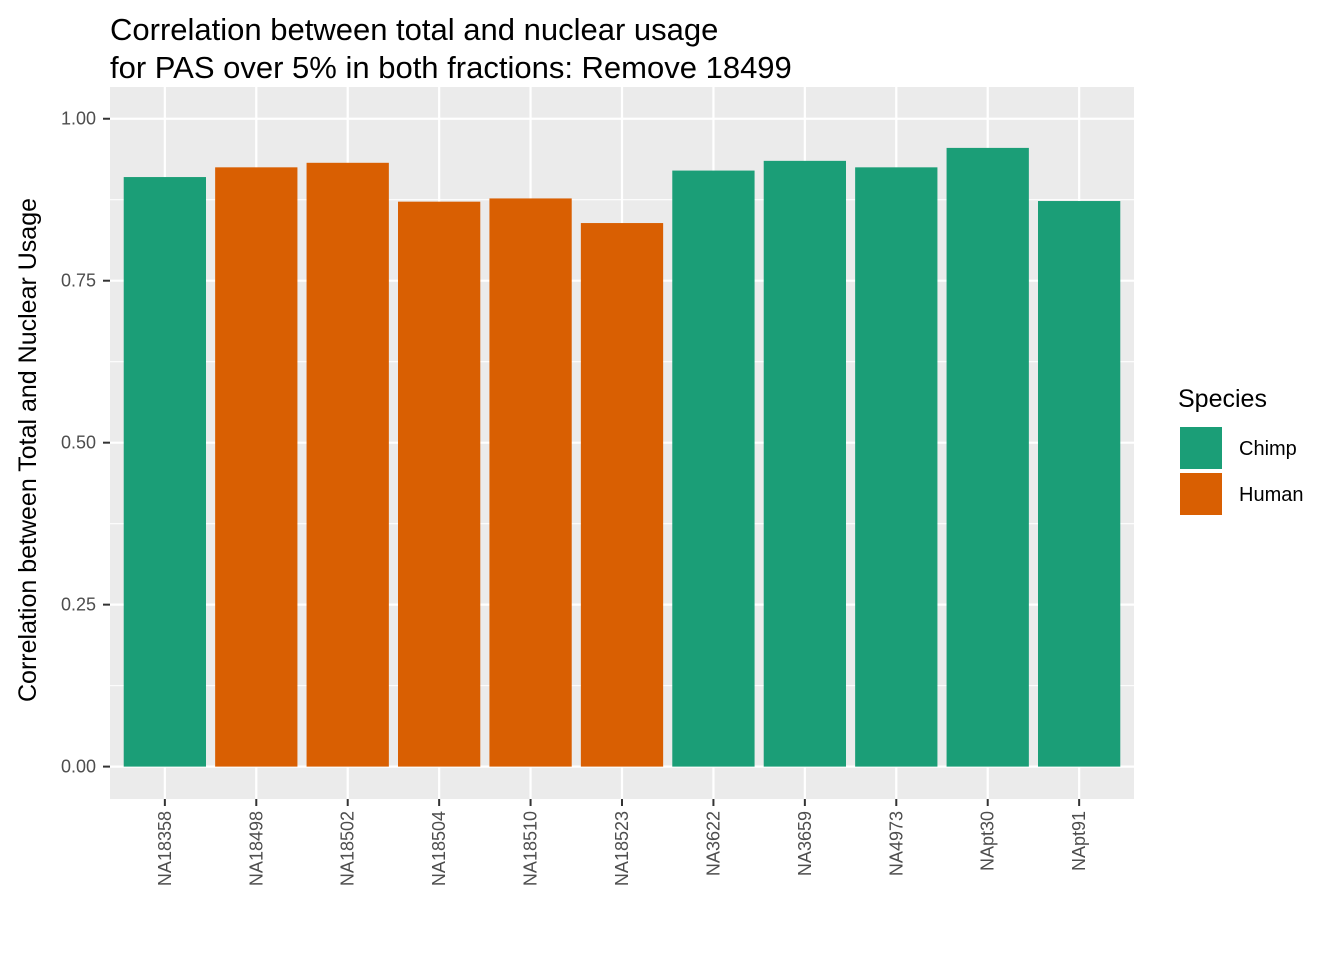  I want to click on bar-napt91, so click(1079, 484).